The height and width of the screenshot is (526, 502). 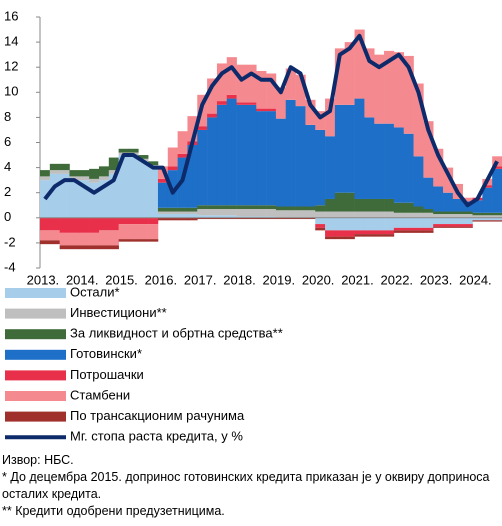 What do you see at coordinates (106, 353) in the screenshot?
I see `legend-label: Готовински*` at bounding box center [106, 353].